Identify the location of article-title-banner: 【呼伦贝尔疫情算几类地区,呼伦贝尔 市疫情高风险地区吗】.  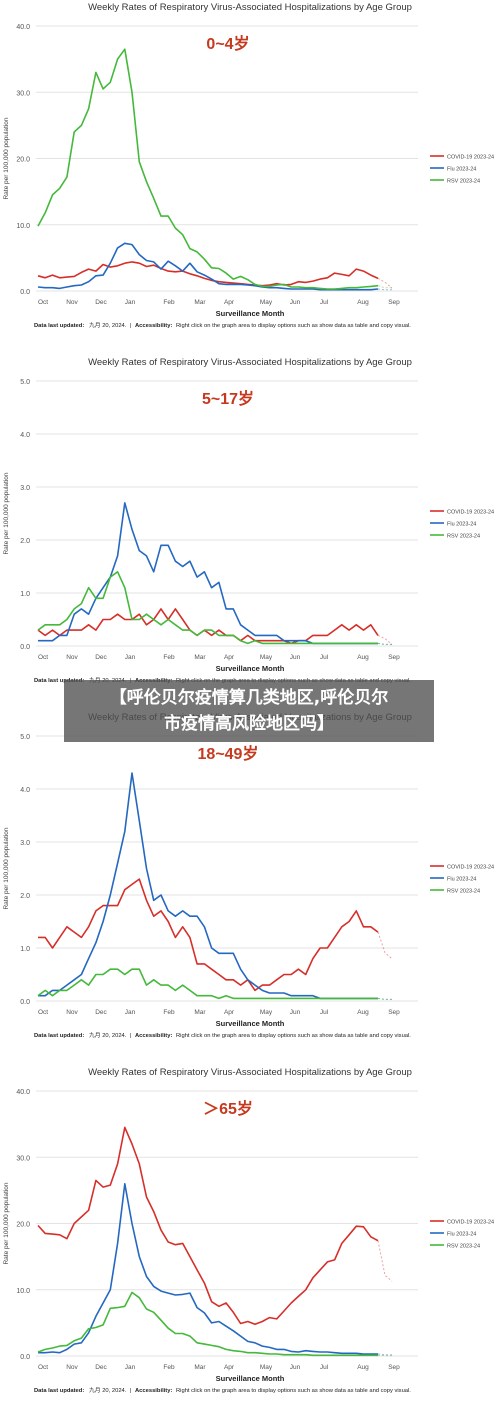
(249, 711).